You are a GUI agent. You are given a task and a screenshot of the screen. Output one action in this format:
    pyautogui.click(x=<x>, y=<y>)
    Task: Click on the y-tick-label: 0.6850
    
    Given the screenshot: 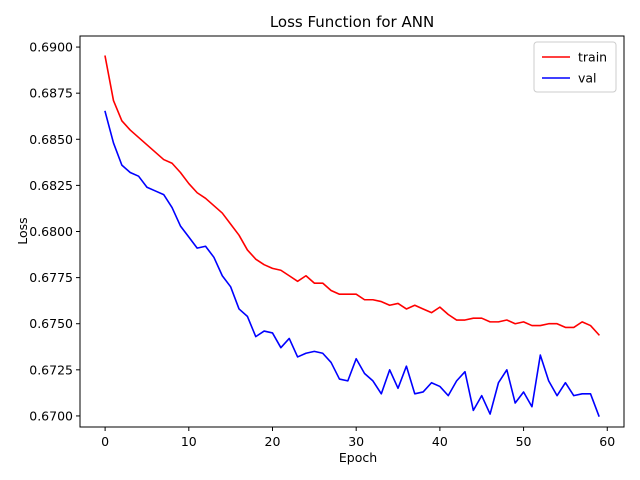 What is the action you would take?
    pyautogui.click(x=51, y=139)
    